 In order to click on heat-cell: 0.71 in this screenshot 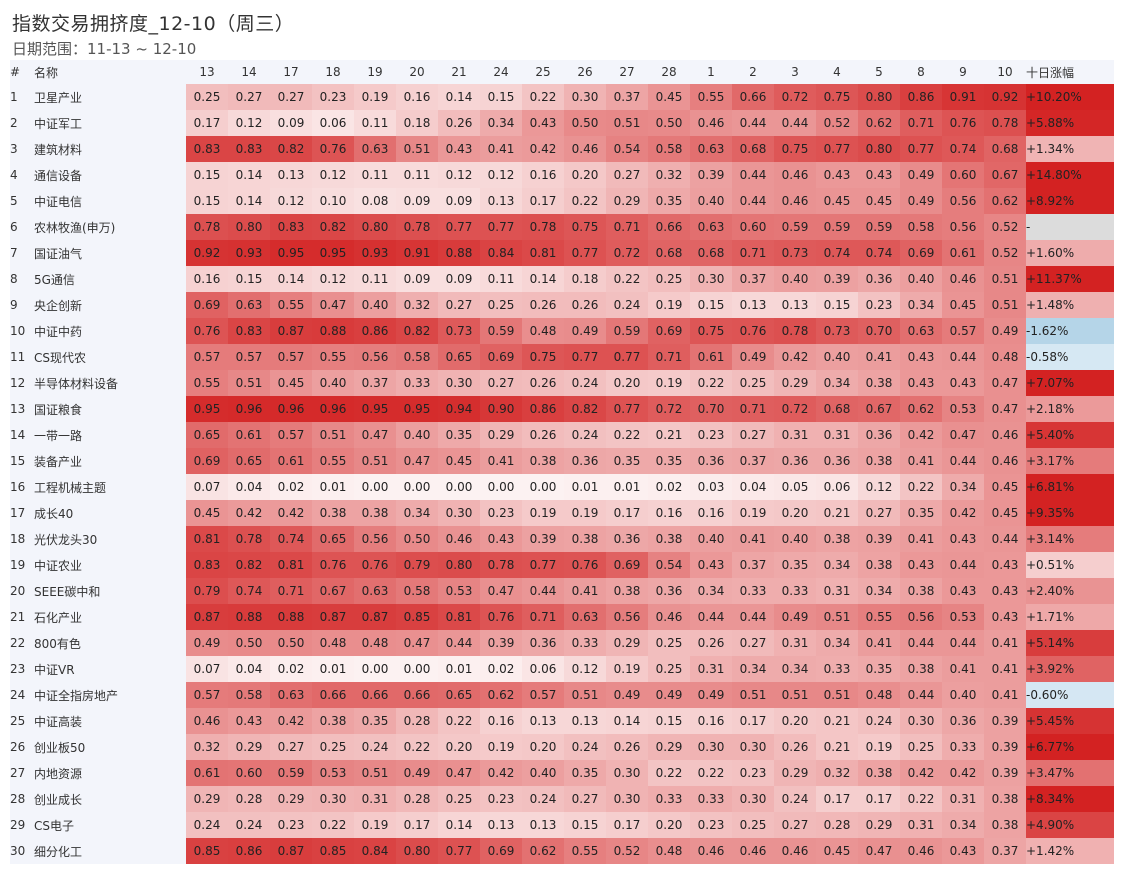, I will do `click(753, 409)`.